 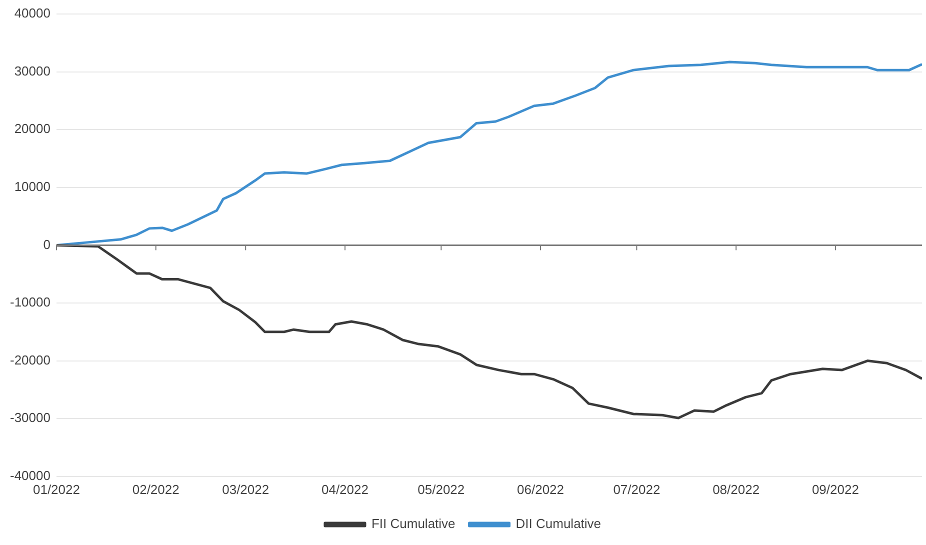 What do you see at coordinates (32, 128) in the screenshot?
I see `y-tick-label: 20000` at bounding box center [32, 128].